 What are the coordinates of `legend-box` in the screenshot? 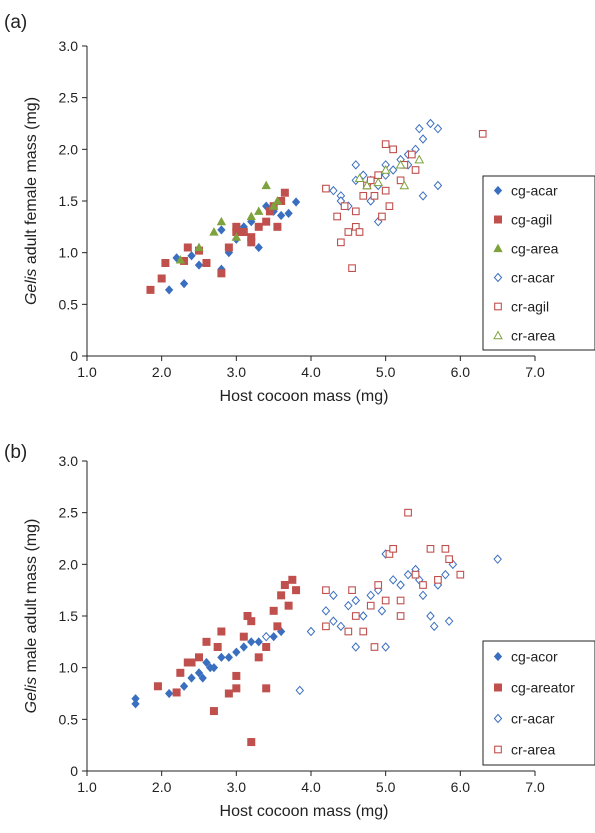 It's located at (538, 263).